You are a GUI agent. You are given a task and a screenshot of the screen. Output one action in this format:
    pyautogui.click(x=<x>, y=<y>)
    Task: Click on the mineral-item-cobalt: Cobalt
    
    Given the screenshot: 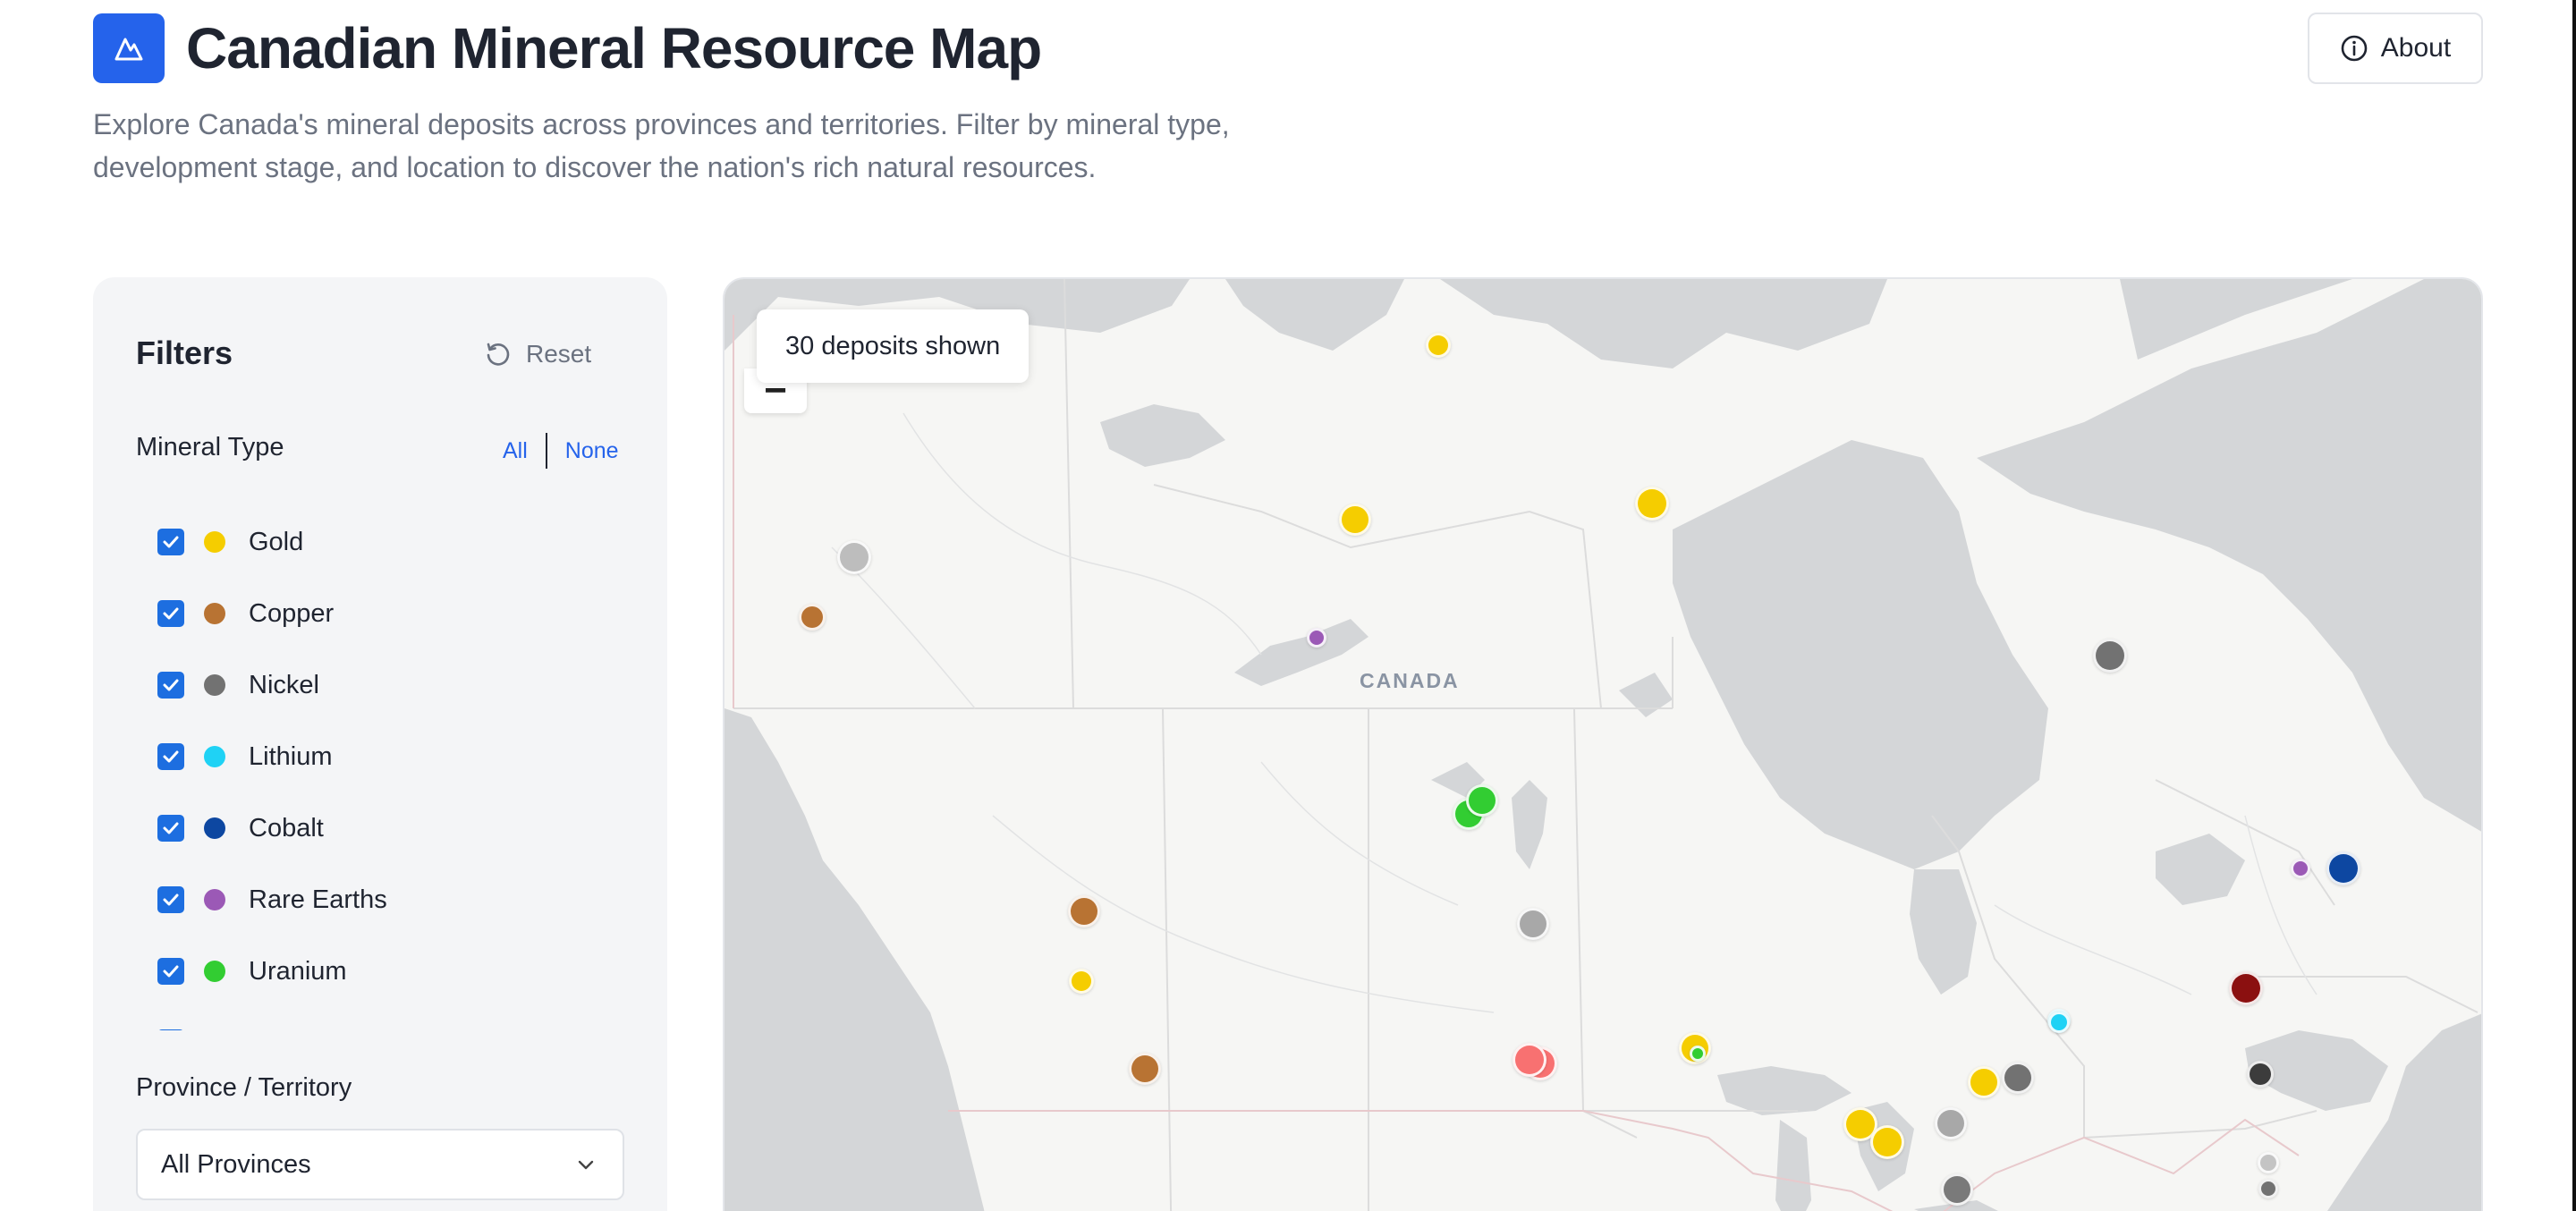 What is the action you would take?
    pyautogui.click(x=240, y=828)
    